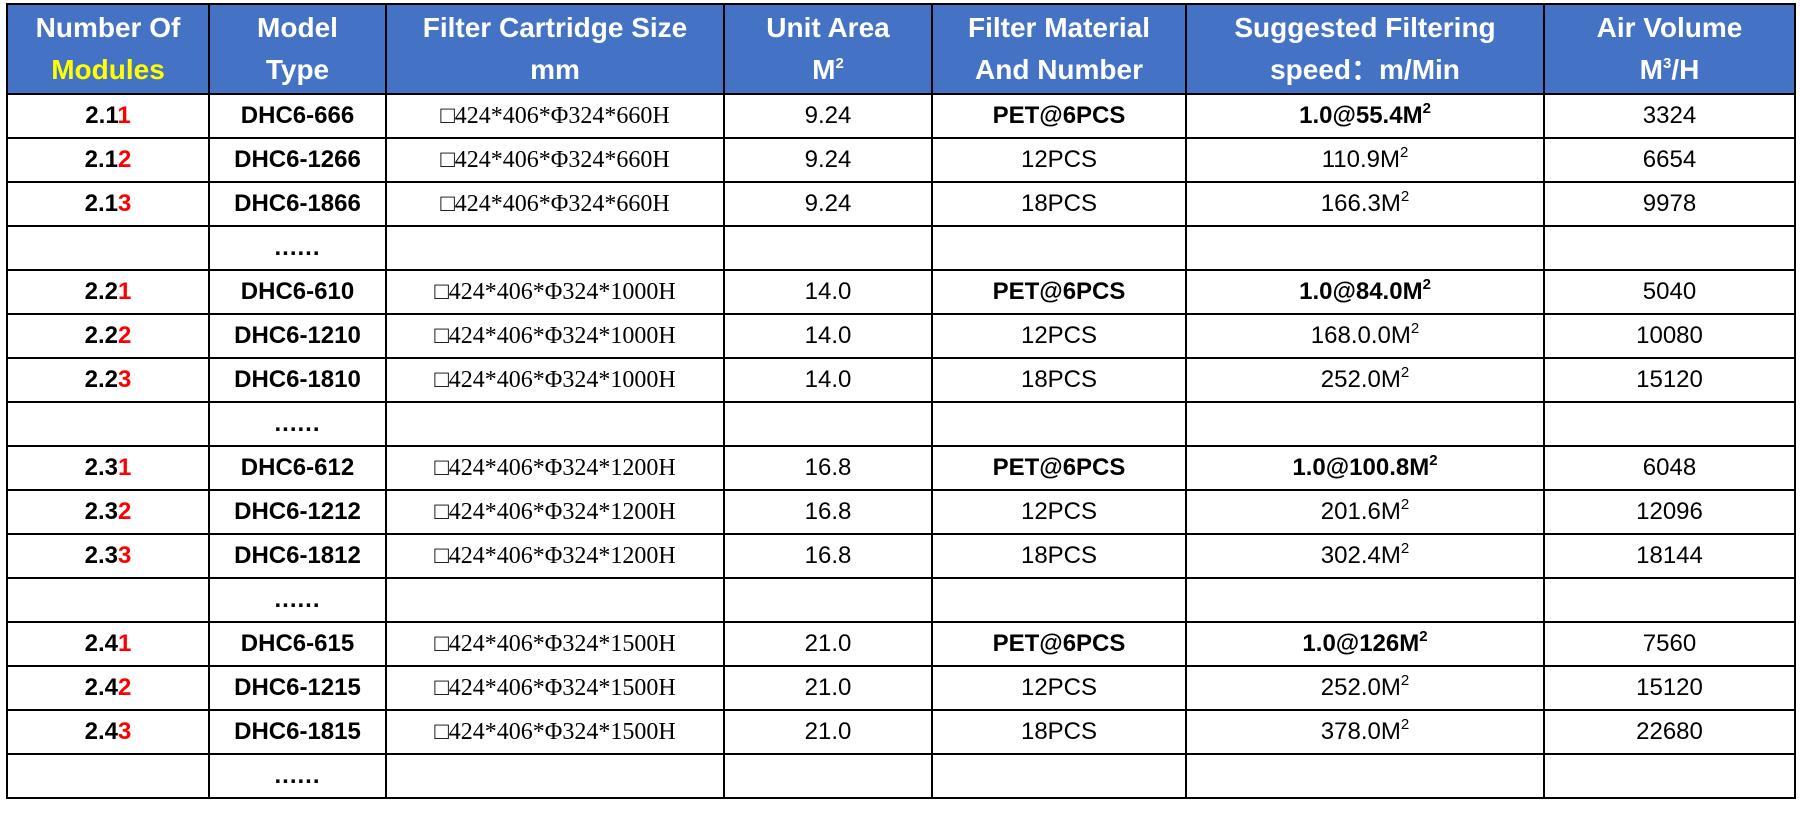 Image resolution: width=1800 pixels, height=837 pixels. Describe the element at coordinates (125, 555) in the screenshot. I see `module-digit: 3` at that location.